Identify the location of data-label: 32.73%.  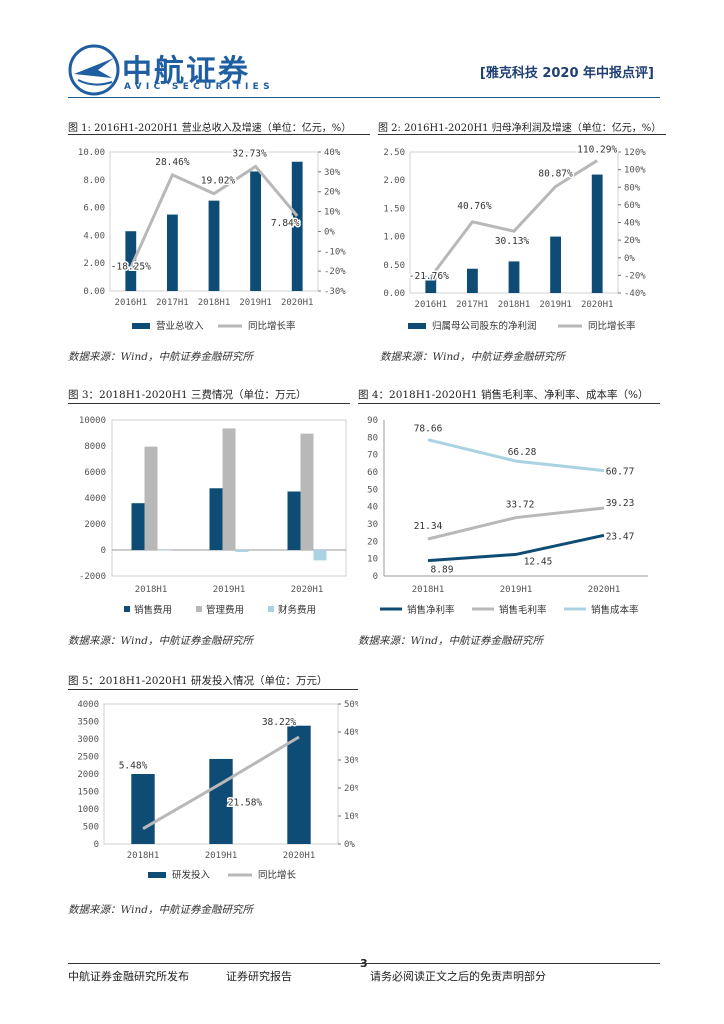
(249, 153).